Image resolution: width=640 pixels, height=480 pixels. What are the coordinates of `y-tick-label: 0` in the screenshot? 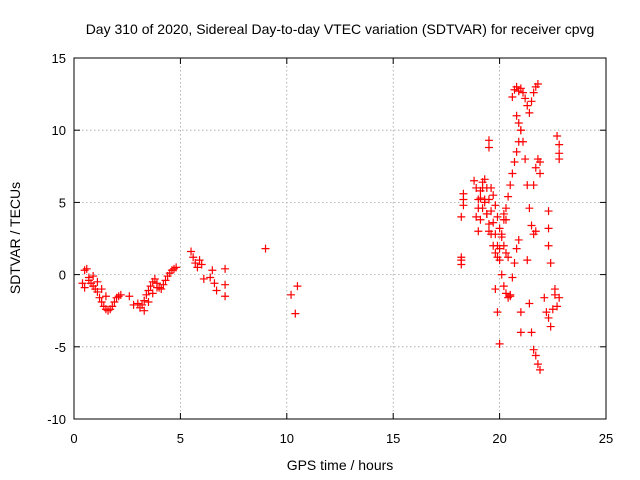 It's located at (62, 275).